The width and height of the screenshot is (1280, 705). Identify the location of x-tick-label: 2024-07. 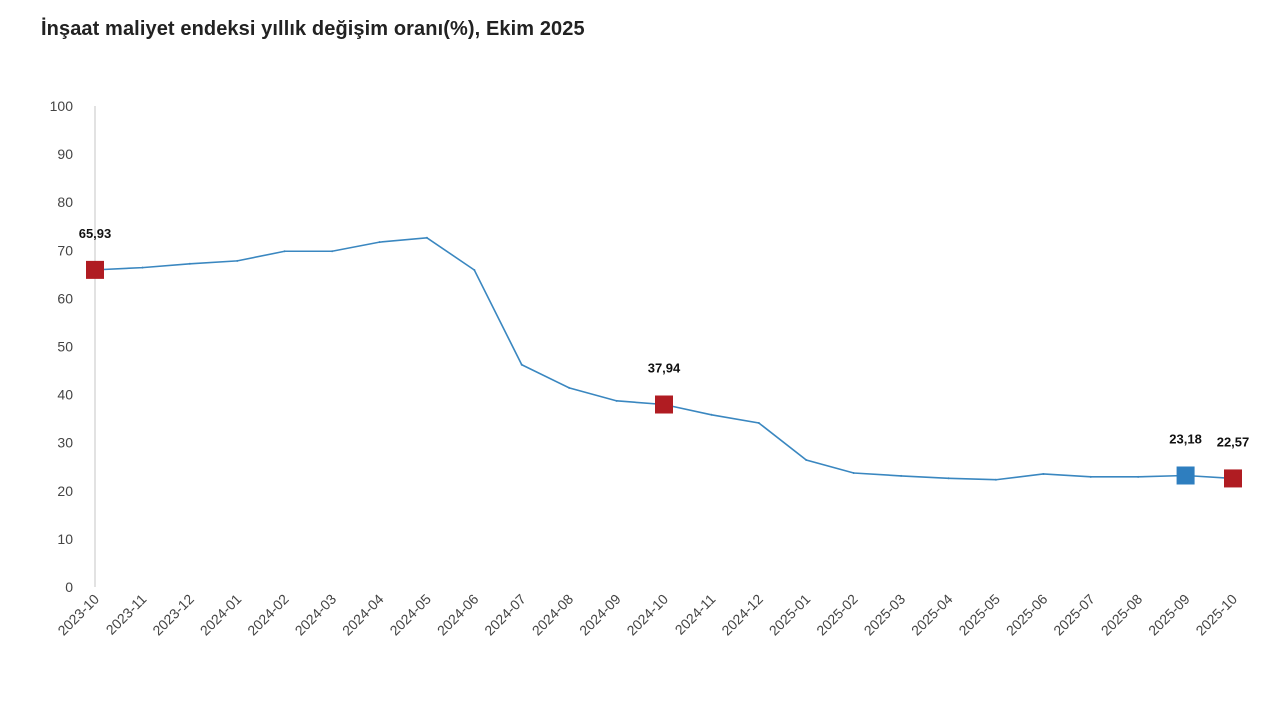
(505, 615).